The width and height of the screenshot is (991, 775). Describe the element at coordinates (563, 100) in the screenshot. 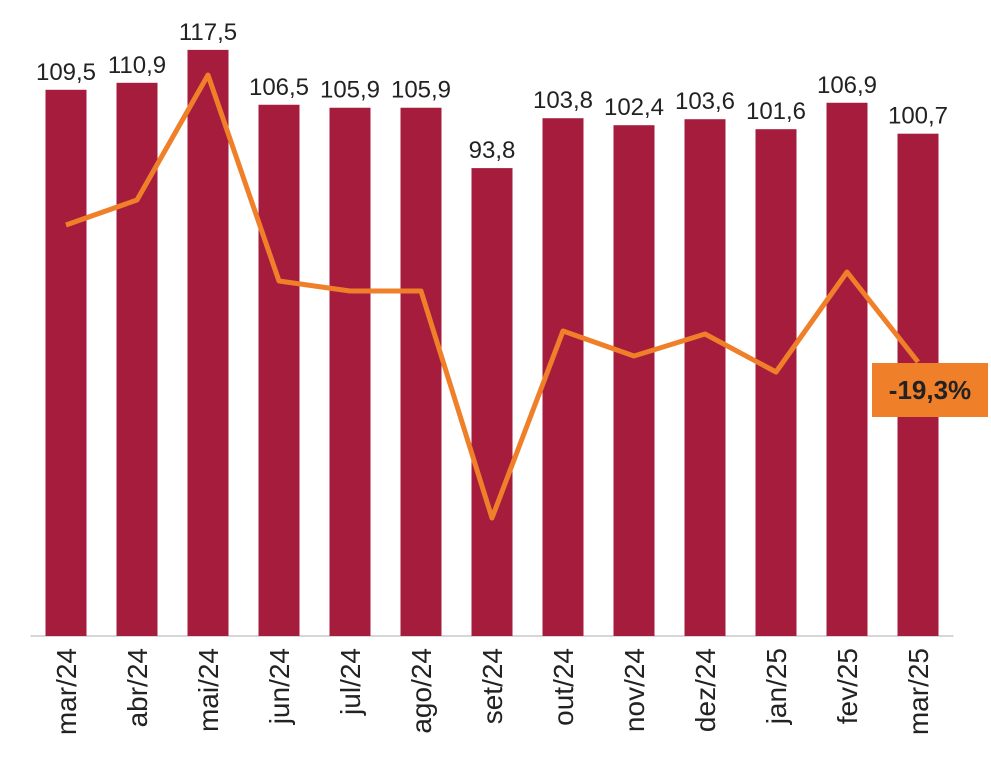

I see `data-label: 103,8` at that location.